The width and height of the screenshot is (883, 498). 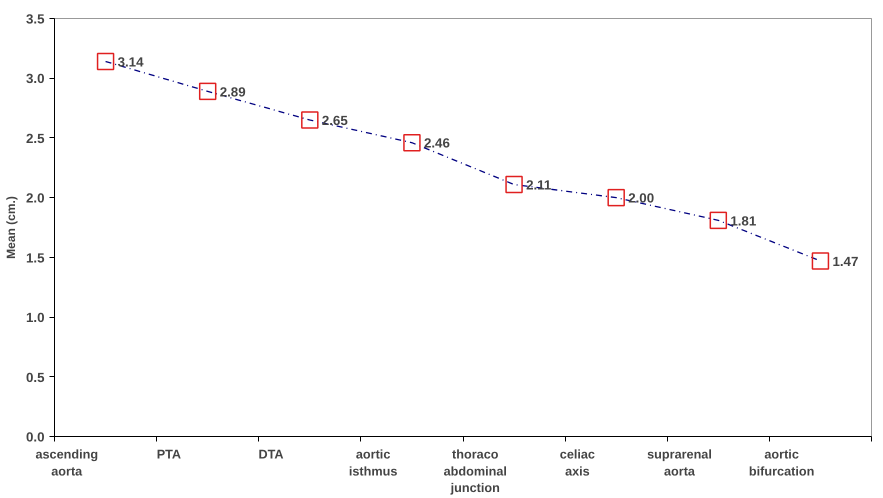 What do you see at coordinates (169, 455) in the screenshot?
I see `x-tick-label: PTA` at bounding box center [169, 455].